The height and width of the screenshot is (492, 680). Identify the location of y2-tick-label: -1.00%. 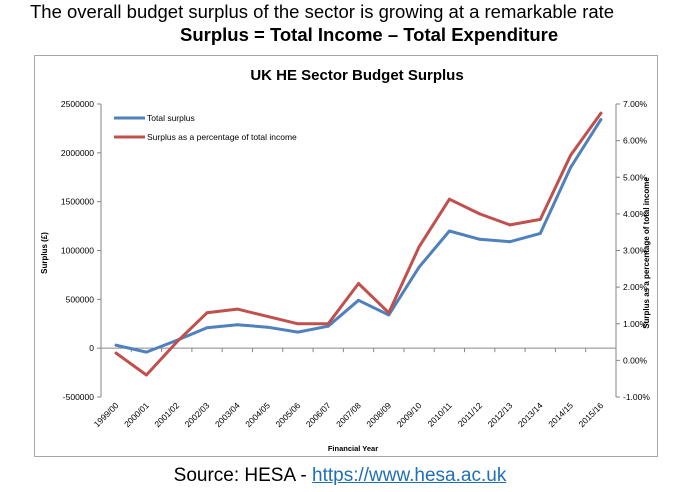
(636, 397).